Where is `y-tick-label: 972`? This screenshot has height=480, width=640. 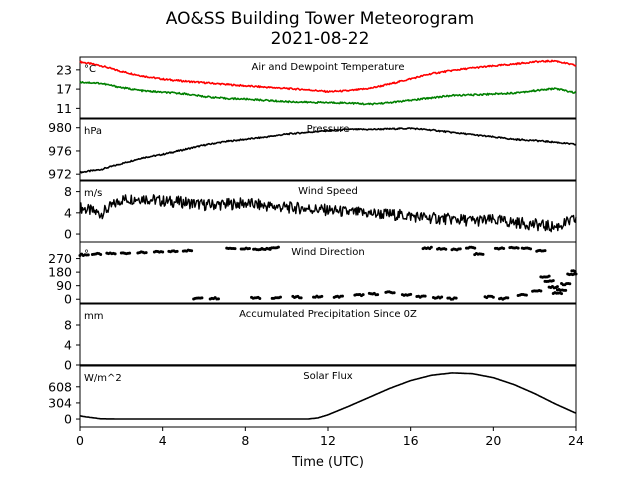
y-tick-label: 972 is located at coordinates (60, 174).